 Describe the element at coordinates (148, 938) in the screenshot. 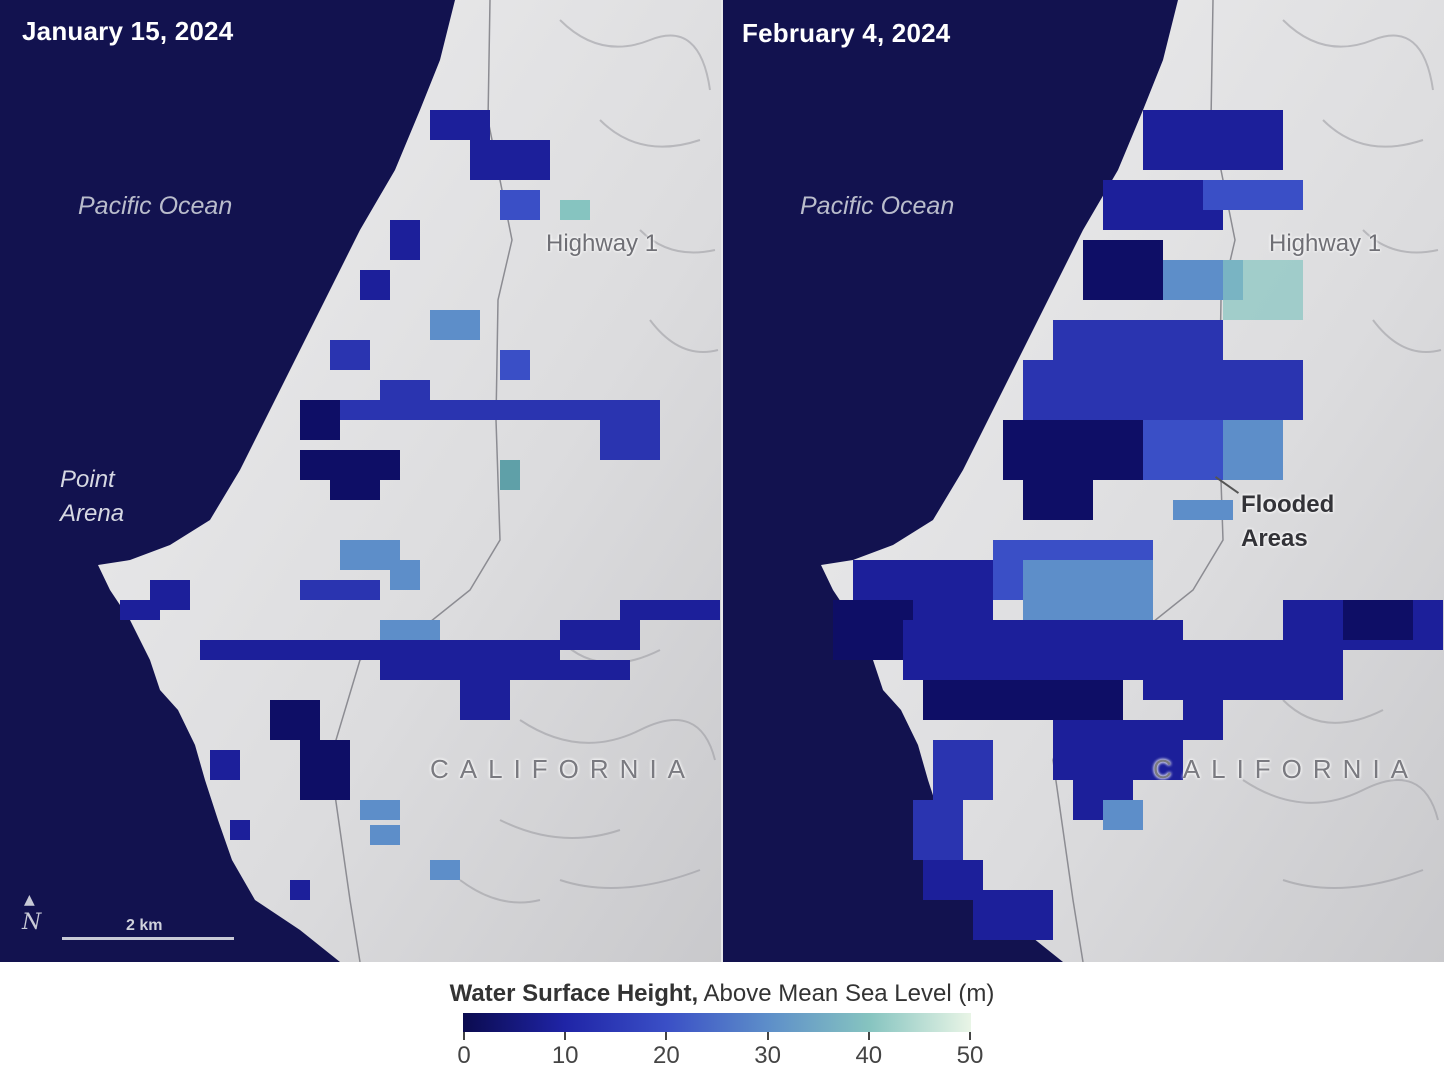

I see `scale-bar` at that location.